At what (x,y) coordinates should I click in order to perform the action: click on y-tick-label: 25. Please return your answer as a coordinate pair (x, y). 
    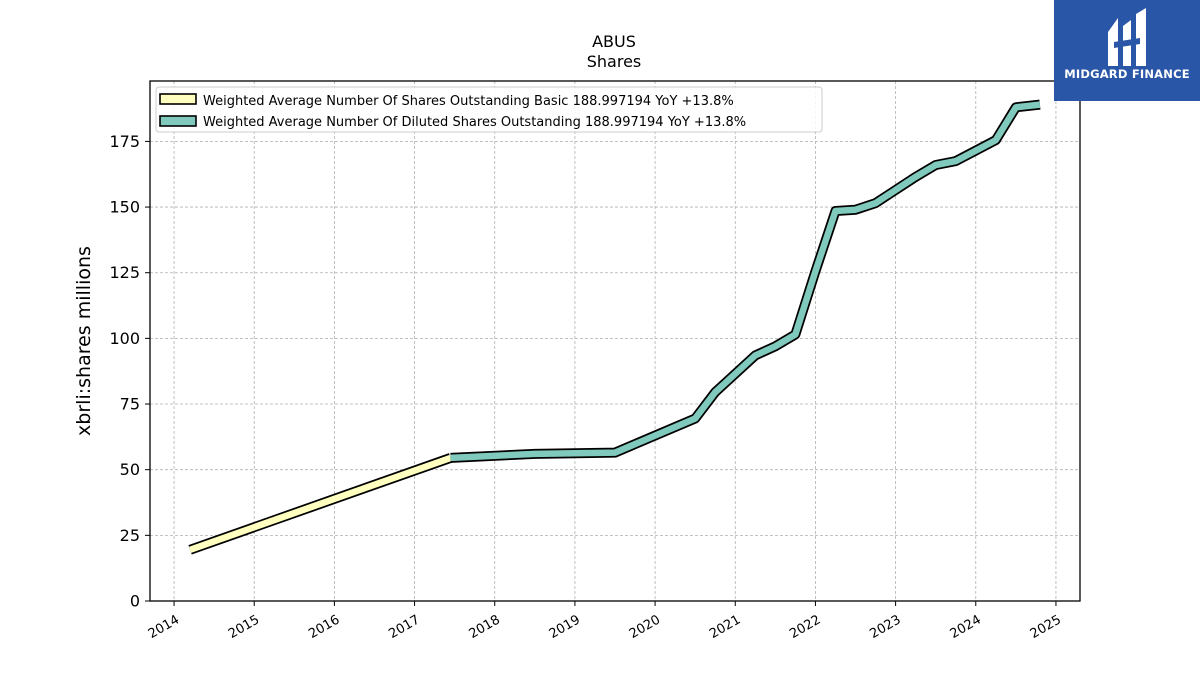
    Looking at the image, I should click on (130, 535).